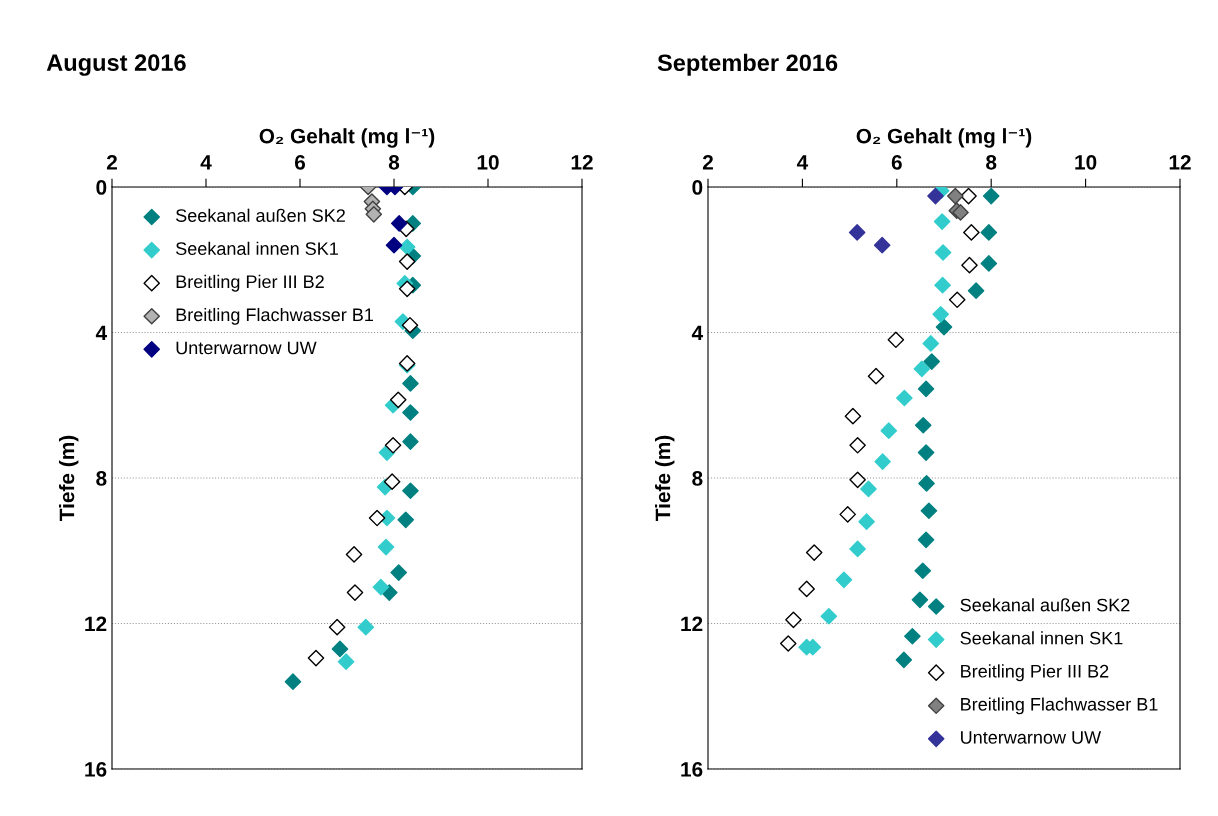  What do you see at coordinates (96, 769) in the screenshot?
I see `y-tick-label: 16` at bounding box center [96, 769].